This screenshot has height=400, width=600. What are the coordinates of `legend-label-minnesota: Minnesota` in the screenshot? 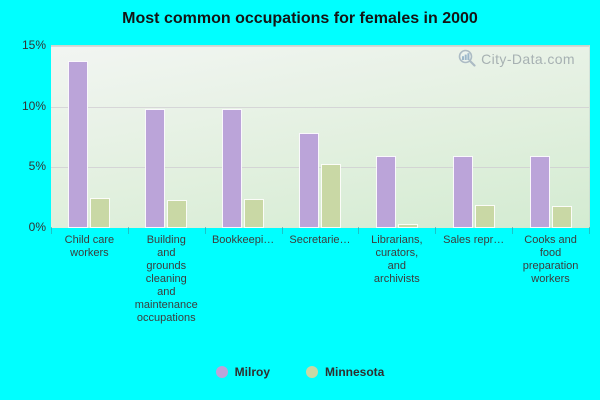 It's located at (355, 372).